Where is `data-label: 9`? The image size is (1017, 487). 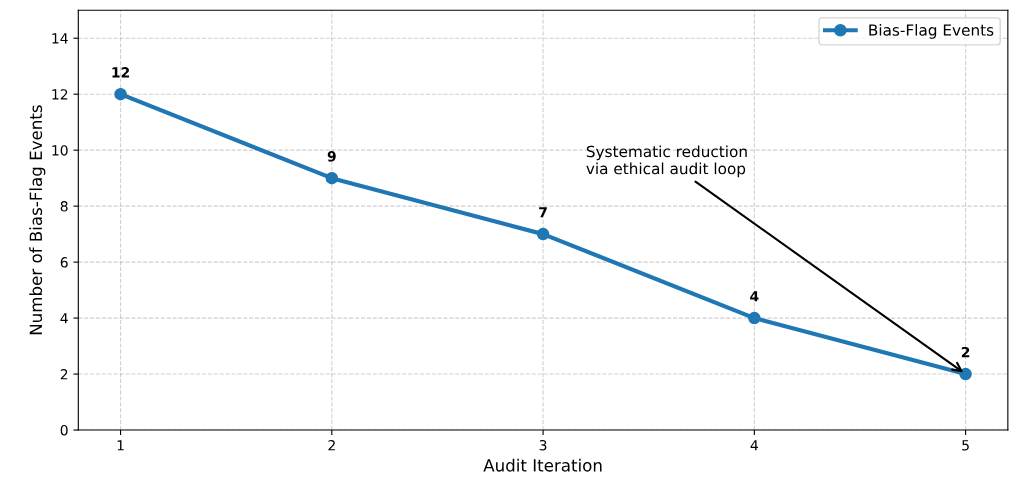
data-label: 9 is located at coordinates (331, 156).